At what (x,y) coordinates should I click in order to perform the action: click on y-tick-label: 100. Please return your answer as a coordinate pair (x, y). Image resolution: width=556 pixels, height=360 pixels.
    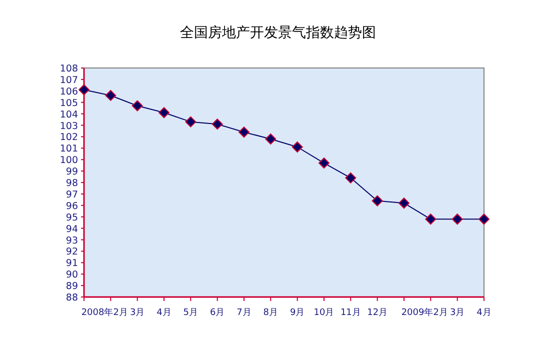
    Looking at the image, I should click on (69, 160).